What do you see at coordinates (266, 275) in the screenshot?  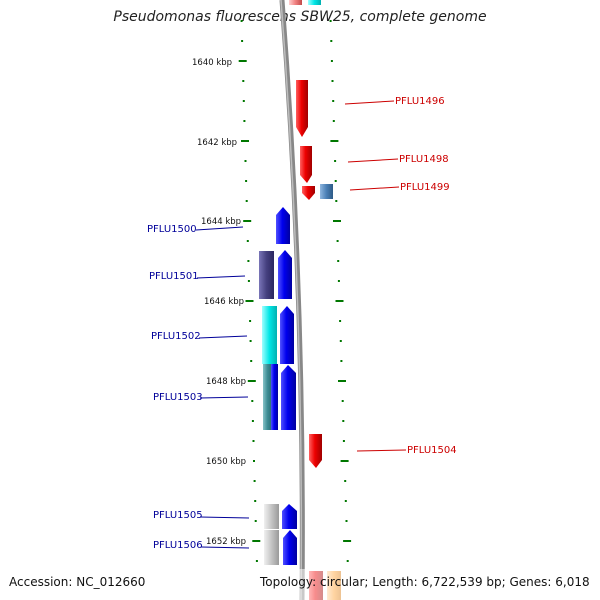 I see `gene-PFLU1501-domain` at bounding box center [266, 275].